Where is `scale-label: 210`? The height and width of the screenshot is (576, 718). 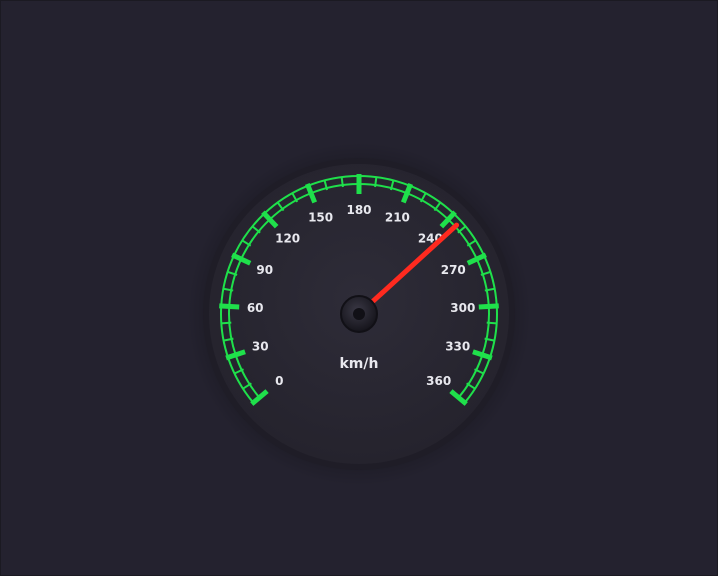
scale-label: 210 is located at coordinates (397, 217).